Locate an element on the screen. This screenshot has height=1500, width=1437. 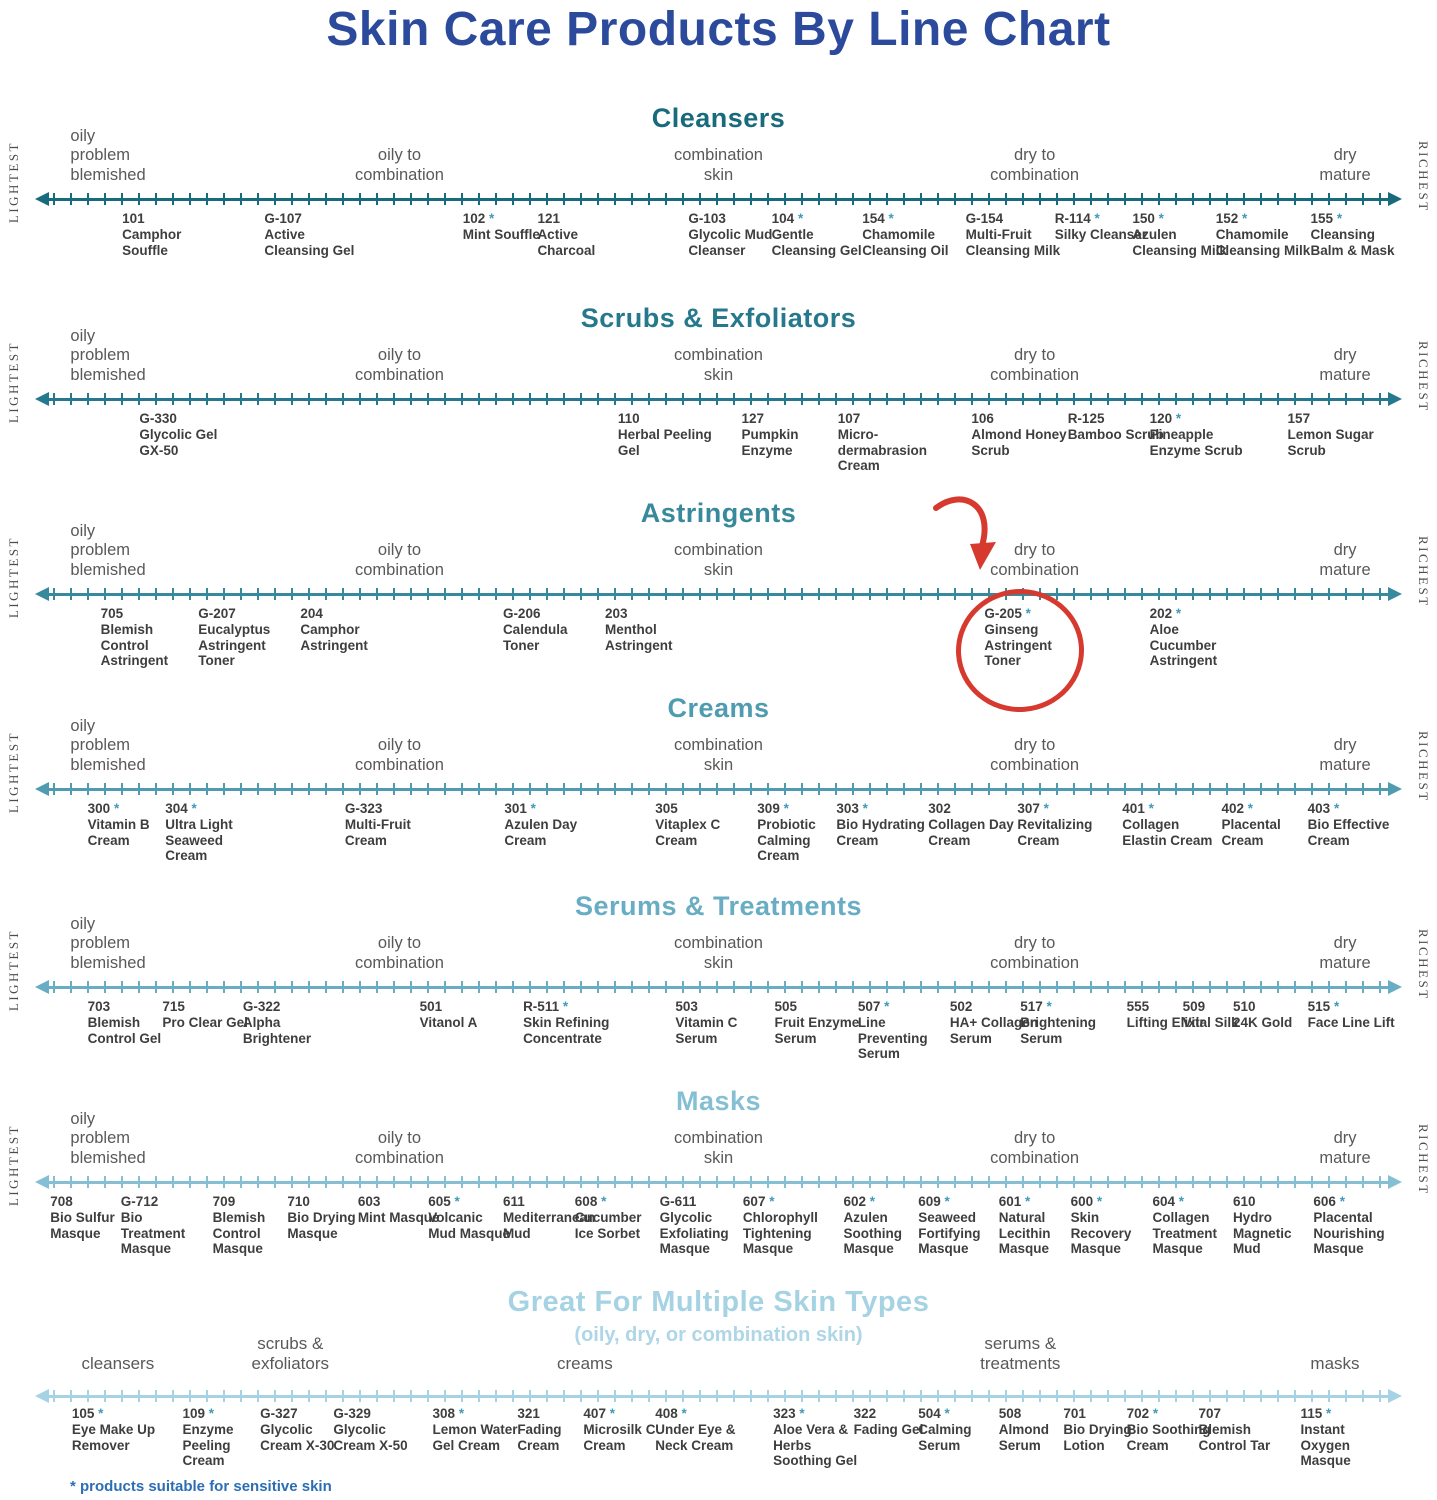
product-code: 709 is located at coordinates (224, 1201).